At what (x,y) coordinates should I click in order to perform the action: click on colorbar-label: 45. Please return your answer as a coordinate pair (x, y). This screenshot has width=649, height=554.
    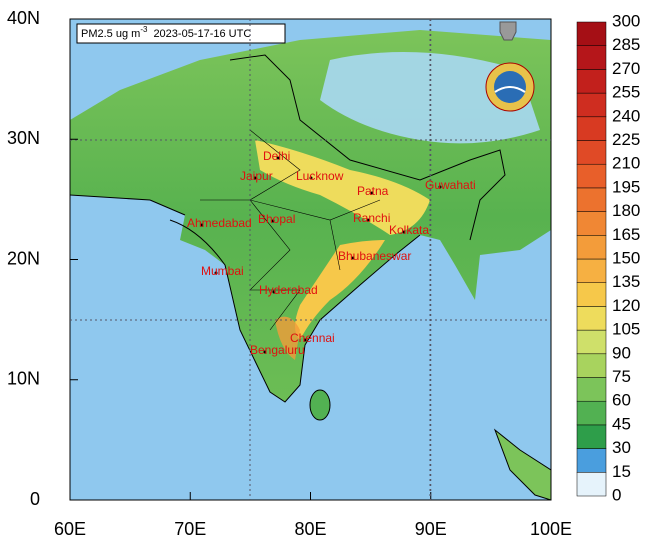
    Looking at the image, I should click on (621, 423).